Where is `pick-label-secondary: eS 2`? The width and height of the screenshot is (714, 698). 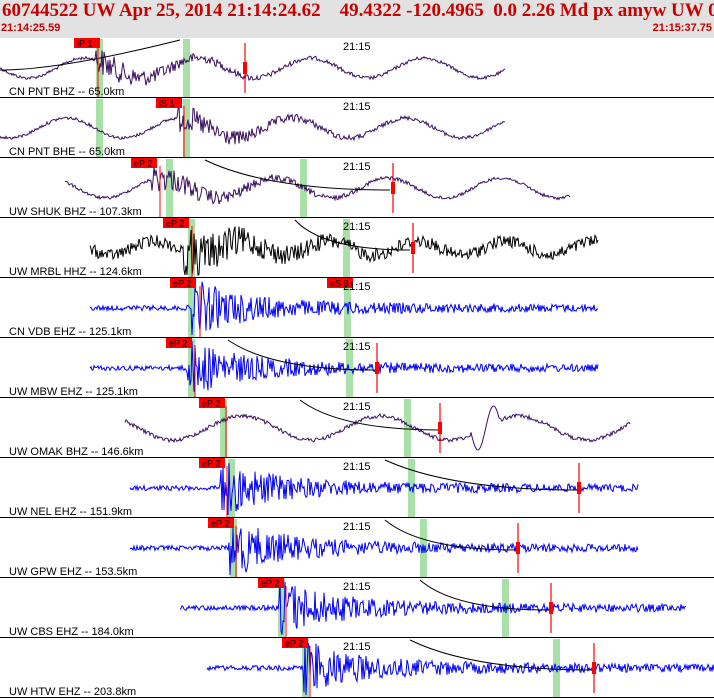
pick-label-secondary: eS 2 is located at coordinates (340, 283).